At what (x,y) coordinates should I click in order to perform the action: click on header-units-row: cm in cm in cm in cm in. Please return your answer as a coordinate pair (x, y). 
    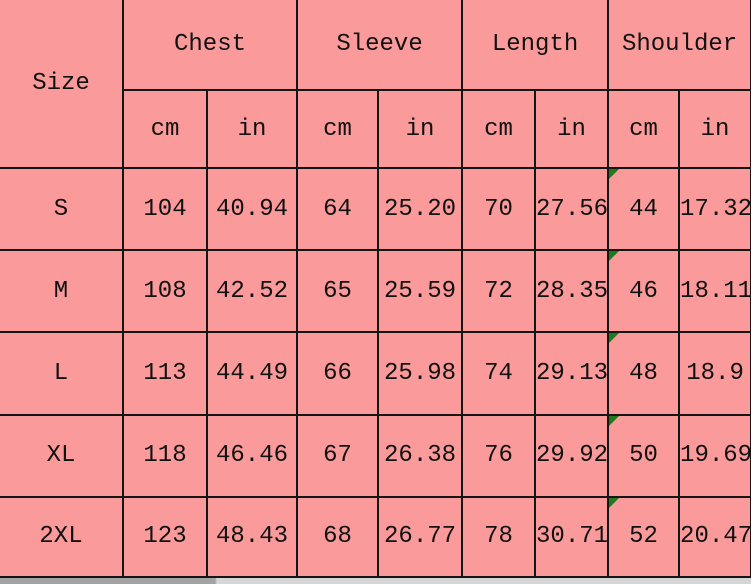
    Looking at the image, I should click on (375, 129).